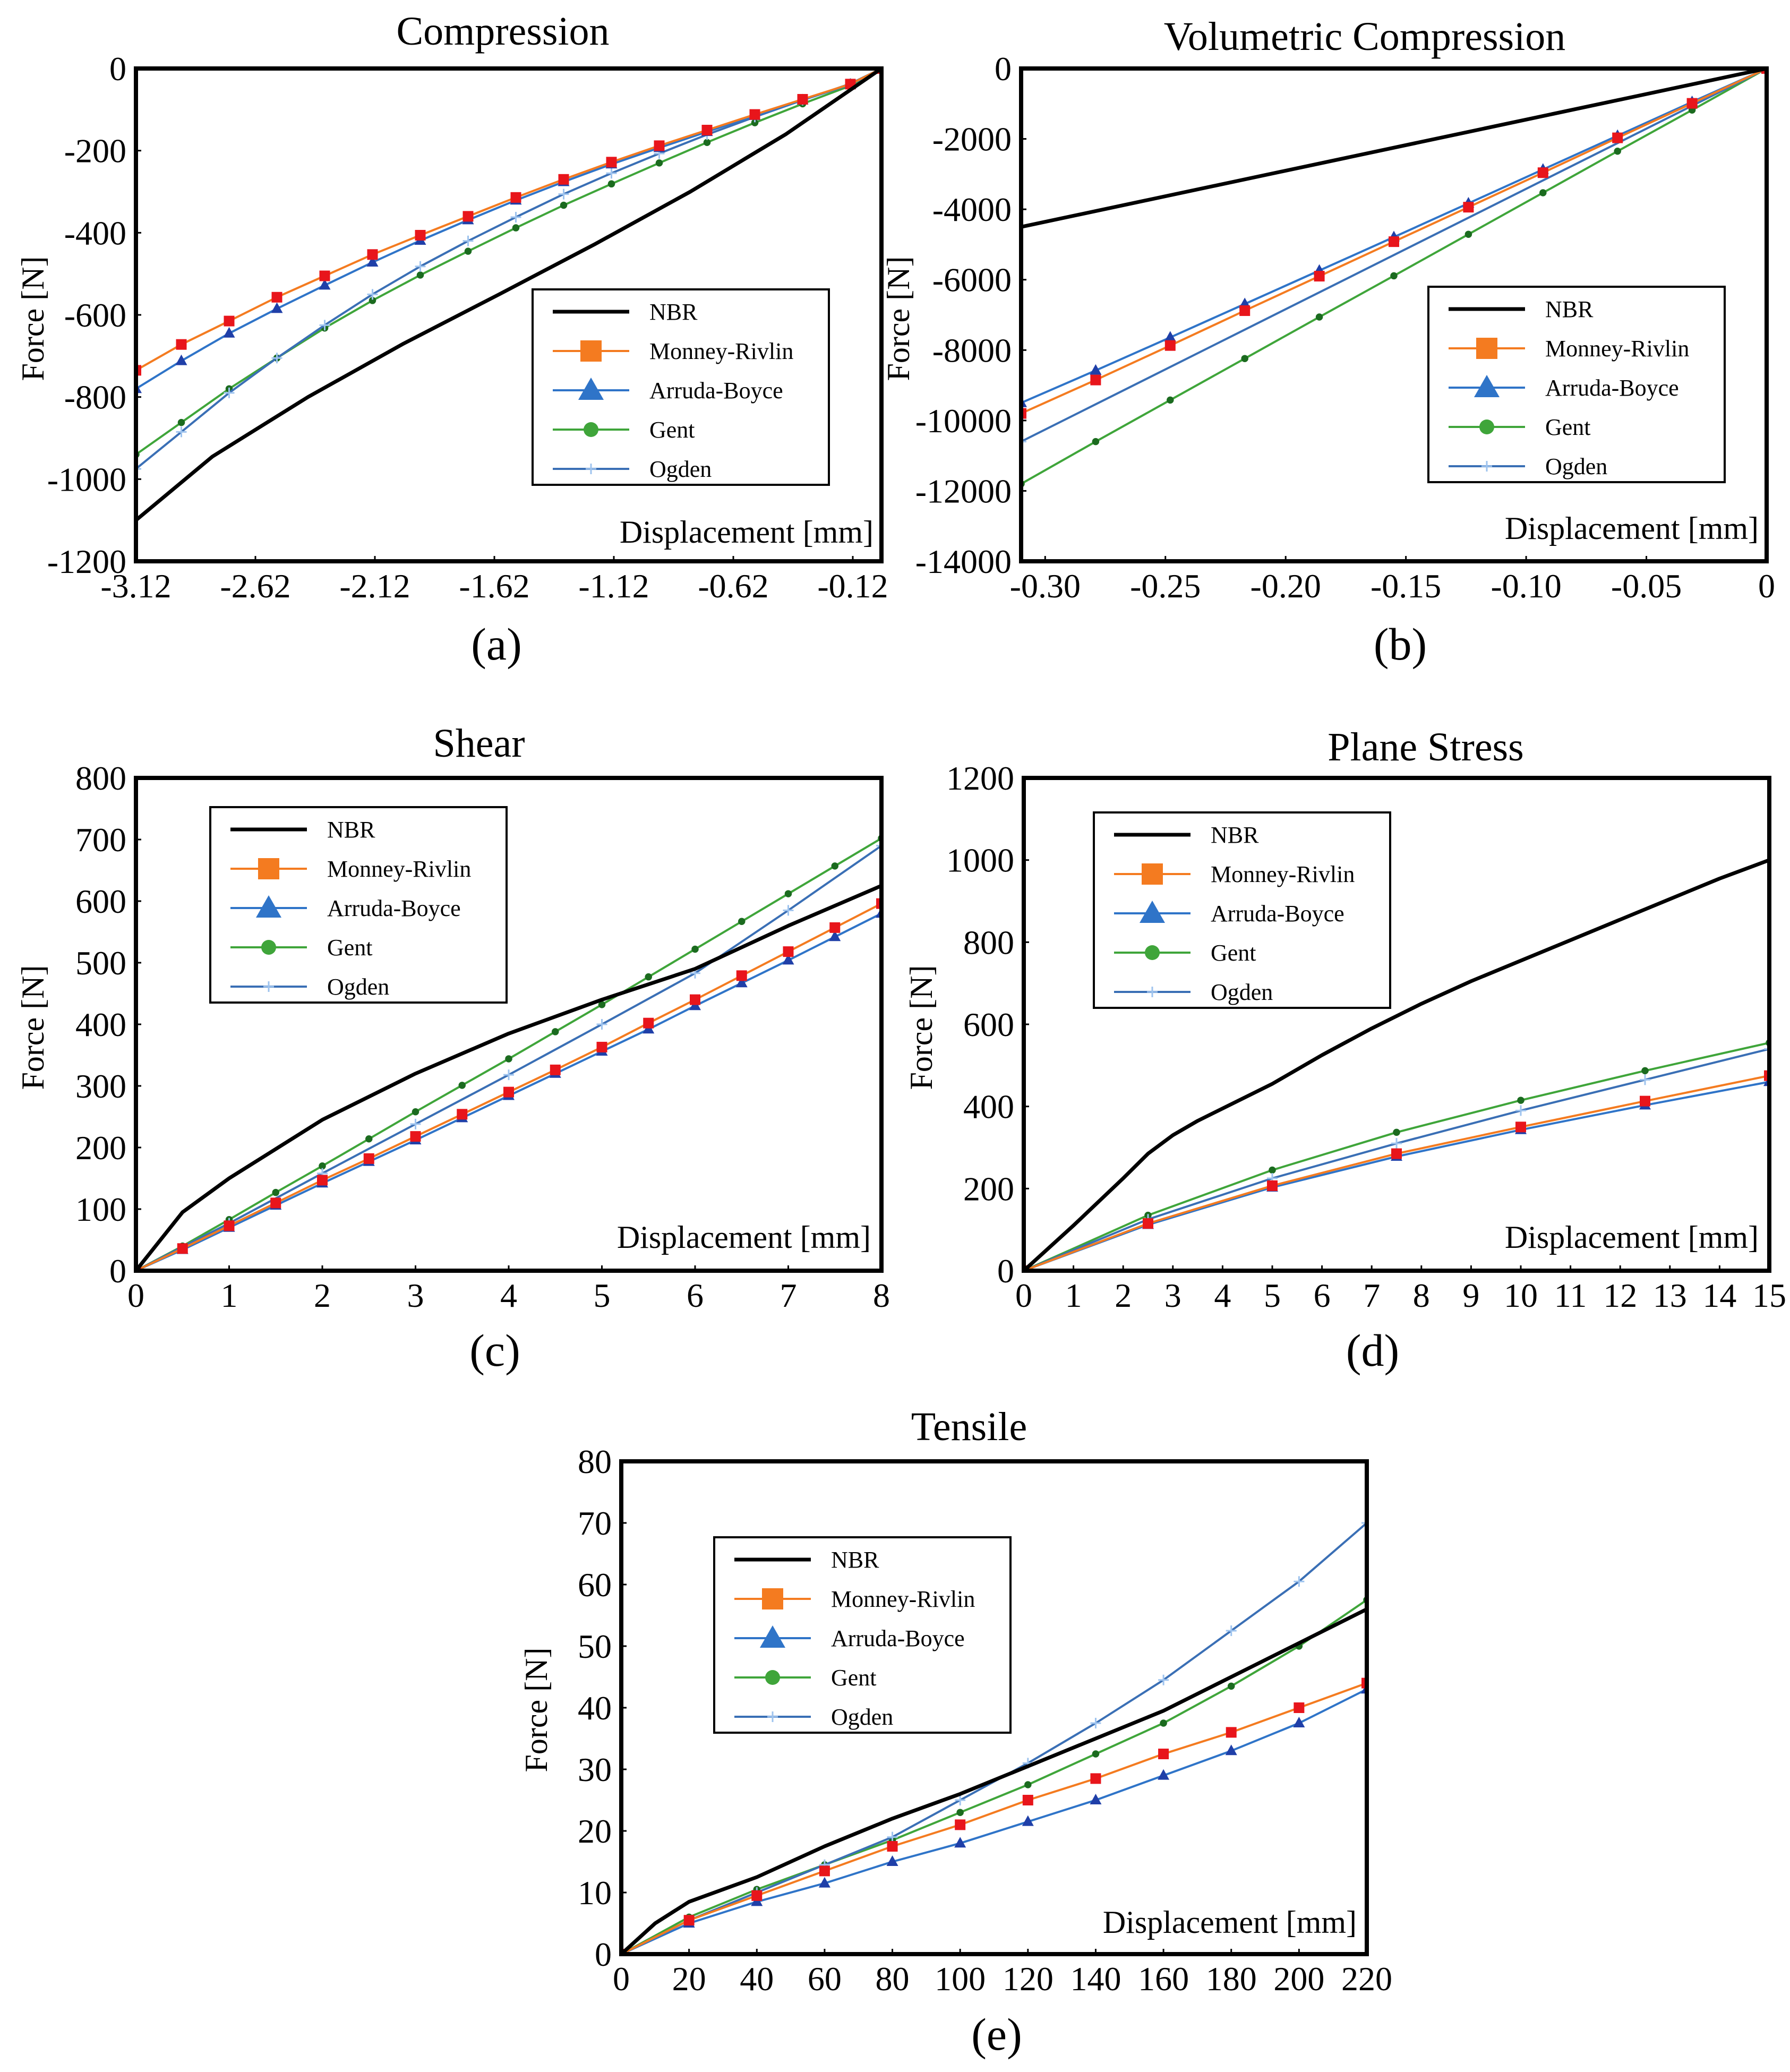  I want to click on legend-label-gent: Gent, so click(672, 430).